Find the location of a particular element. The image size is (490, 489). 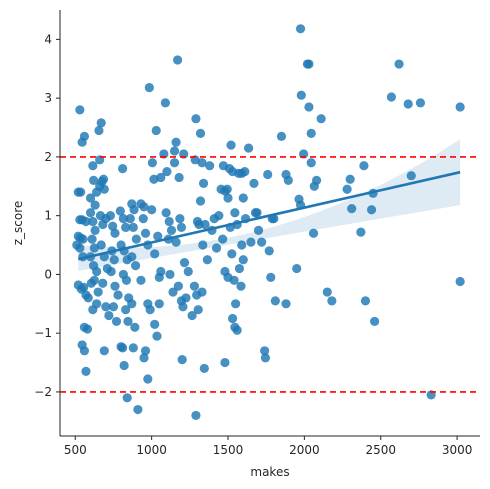

x-tick-label: 500 is located at coordinates (75, 450).